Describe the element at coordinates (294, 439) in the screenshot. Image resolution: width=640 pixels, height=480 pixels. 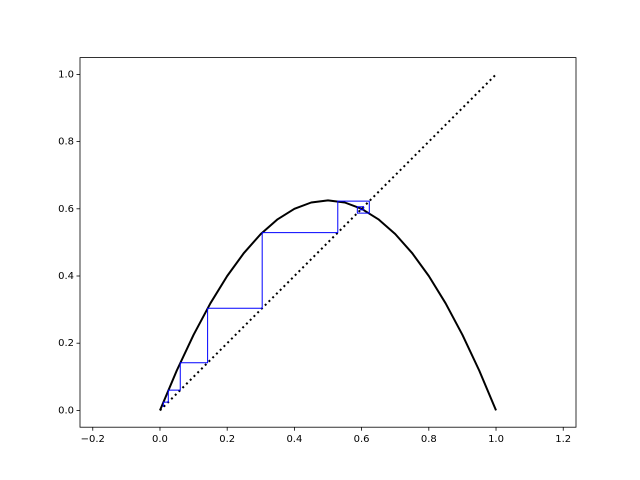
I see `x-tick-label: 0.4` at that location.